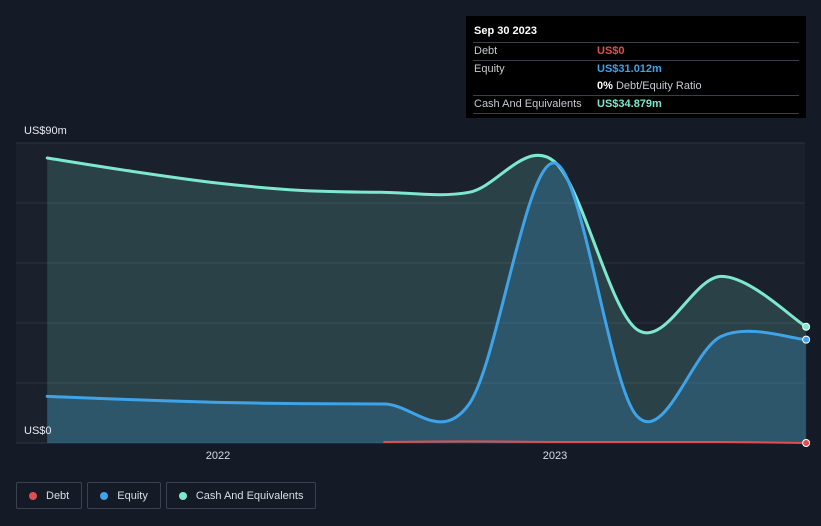 This screenshot has width=821, height=526. Describe the element at coordinates (806, 326) in the screenshot. I see `cash-and-equivalents-end-marker` at that location.